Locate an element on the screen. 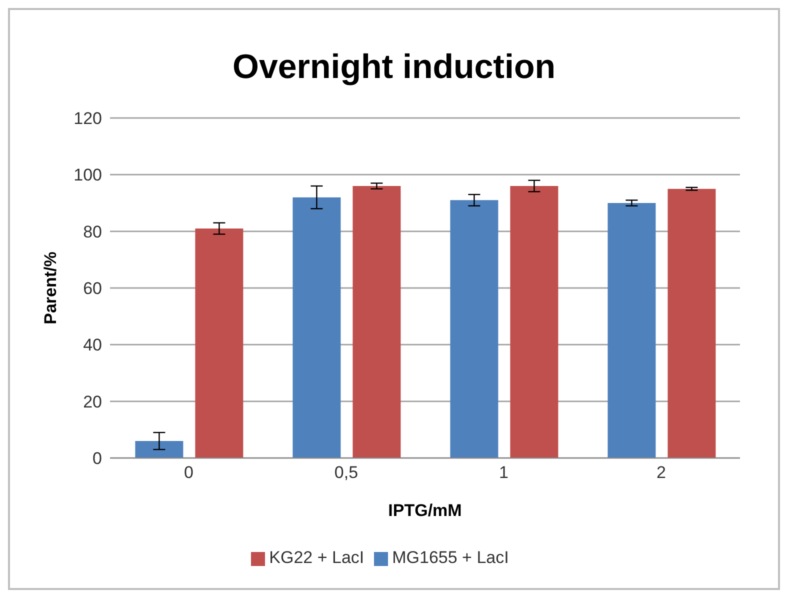  legend-label: MG1655 + LacI is located at coordinates (450, 557).